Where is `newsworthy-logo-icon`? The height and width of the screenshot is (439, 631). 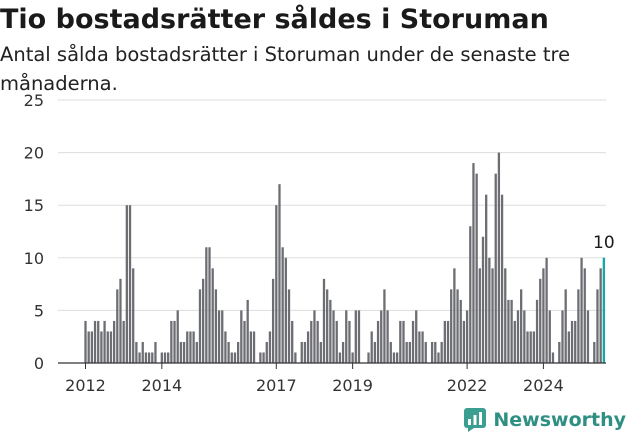 newsworthy-logo-icon is located at coordinates (475, 420).